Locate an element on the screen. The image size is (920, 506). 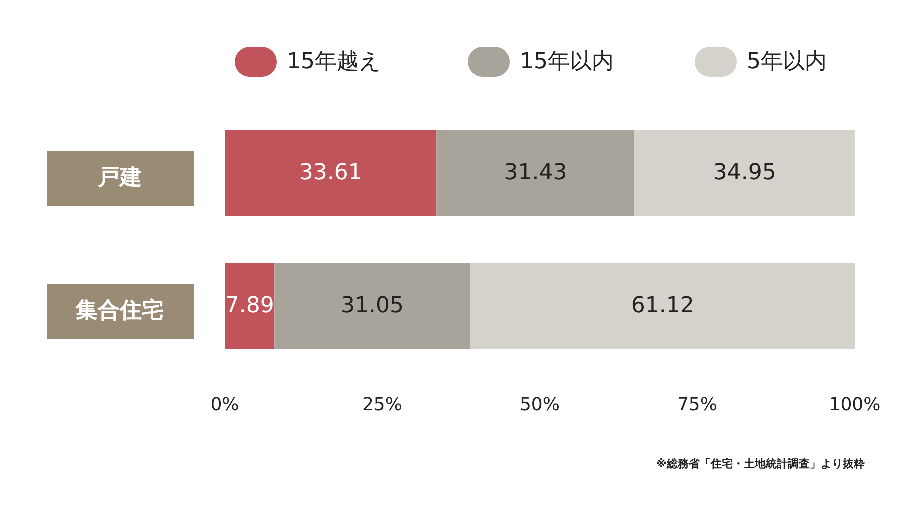
data-label: 61.12 is located at coordinates (662, 306).